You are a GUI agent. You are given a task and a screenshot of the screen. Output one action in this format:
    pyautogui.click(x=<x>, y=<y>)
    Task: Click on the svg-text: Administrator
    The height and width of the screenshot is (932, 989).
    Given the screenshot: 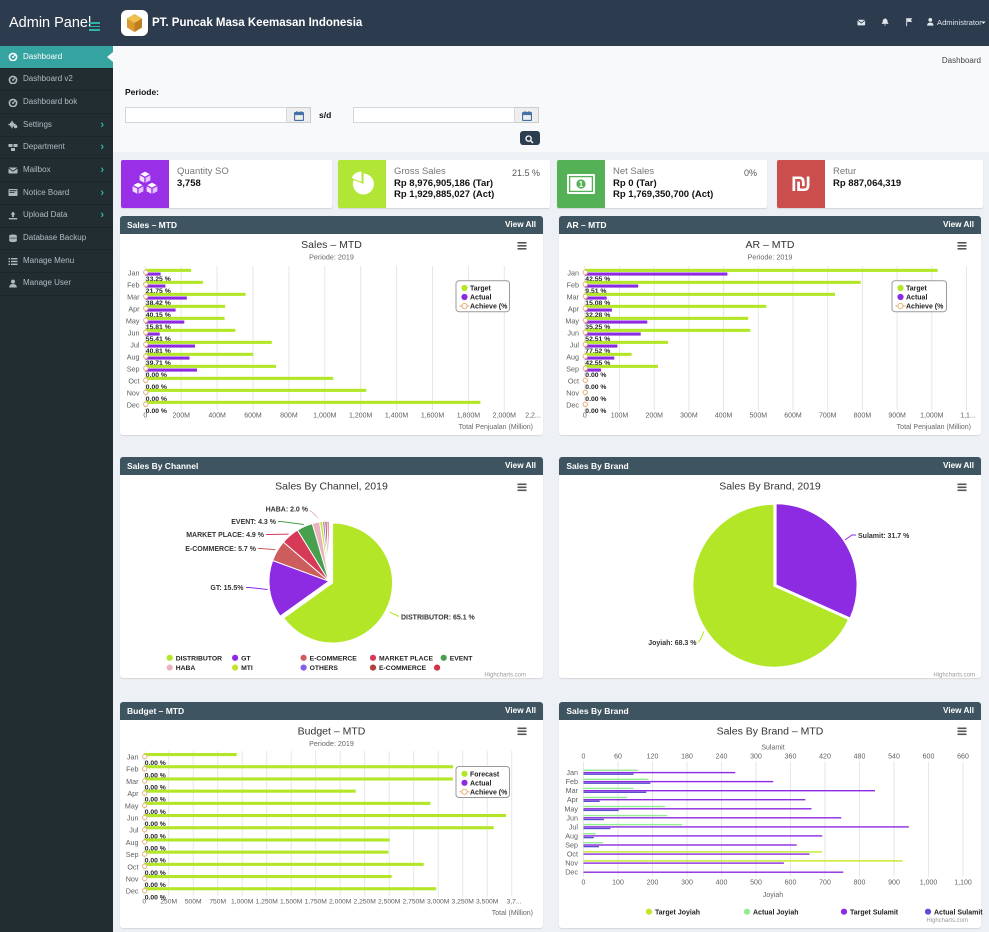 What is the action you would take?
    pyautogui.click(x=959, y=22)
    